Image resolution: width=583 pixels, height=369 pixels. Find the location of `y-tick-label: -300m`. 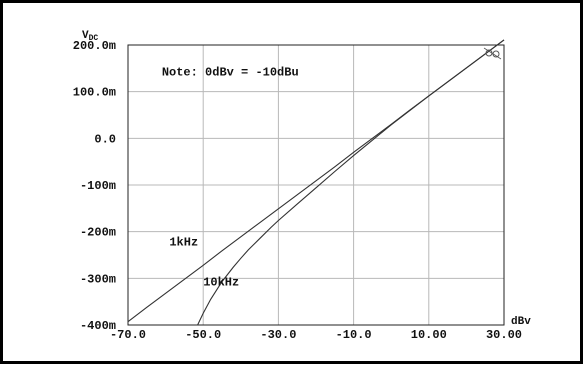

y-tick-label: -300m is located at coordinates (98, 279).